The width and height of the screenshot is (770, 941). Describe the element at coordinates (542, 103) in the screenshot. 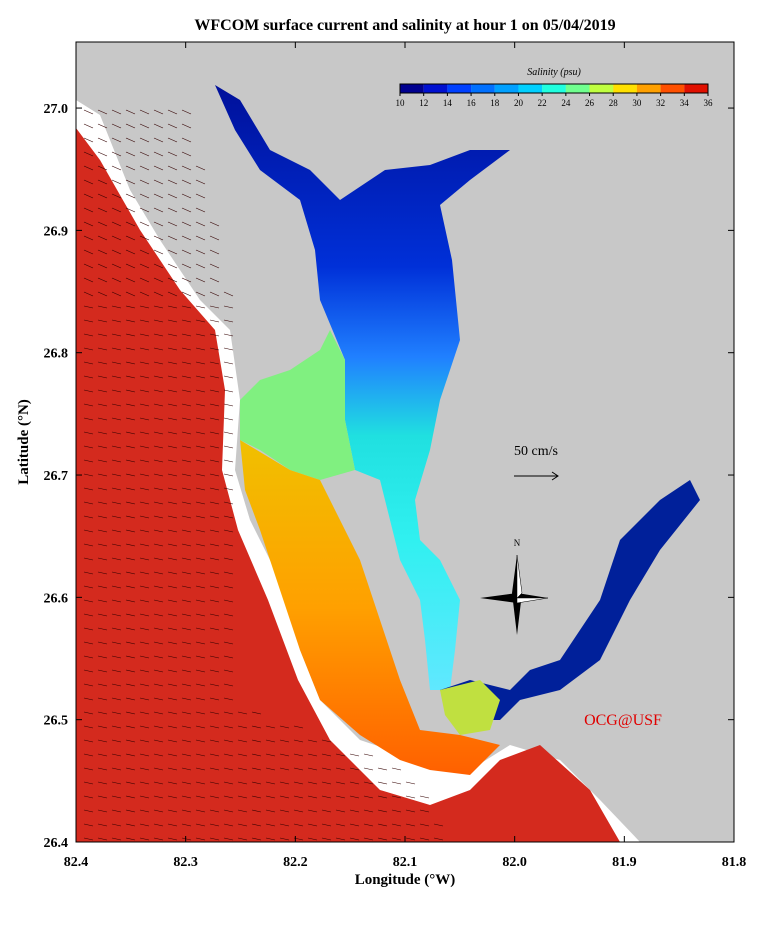

I see `colorbar-tick-label: 22` at that location.